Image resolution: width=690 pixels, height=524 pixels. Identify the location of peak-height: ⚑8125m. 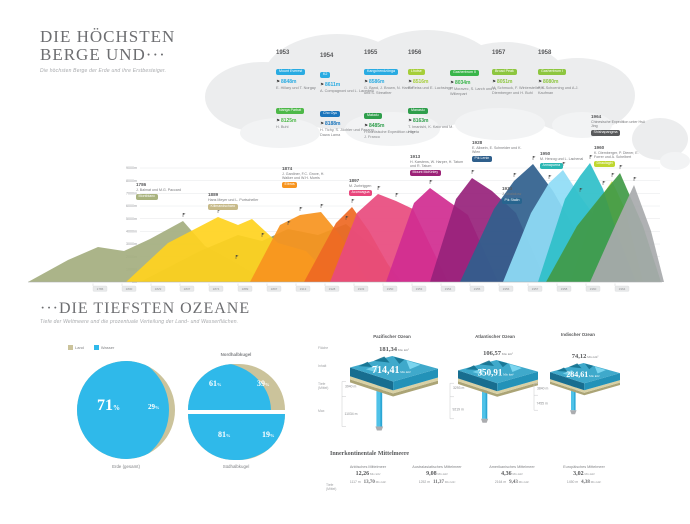
(286, 120).